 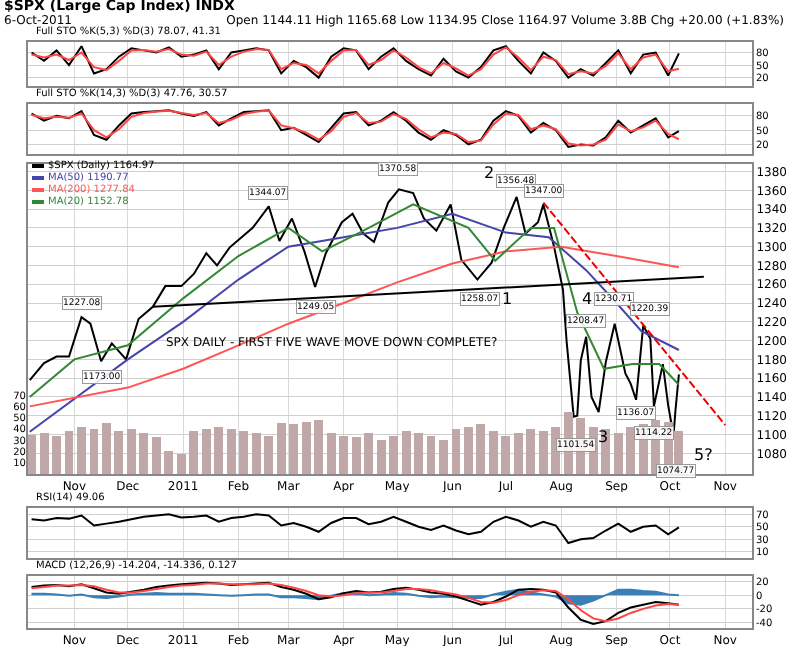 I want to click on annotation: 3, so click(x=603, y=437).